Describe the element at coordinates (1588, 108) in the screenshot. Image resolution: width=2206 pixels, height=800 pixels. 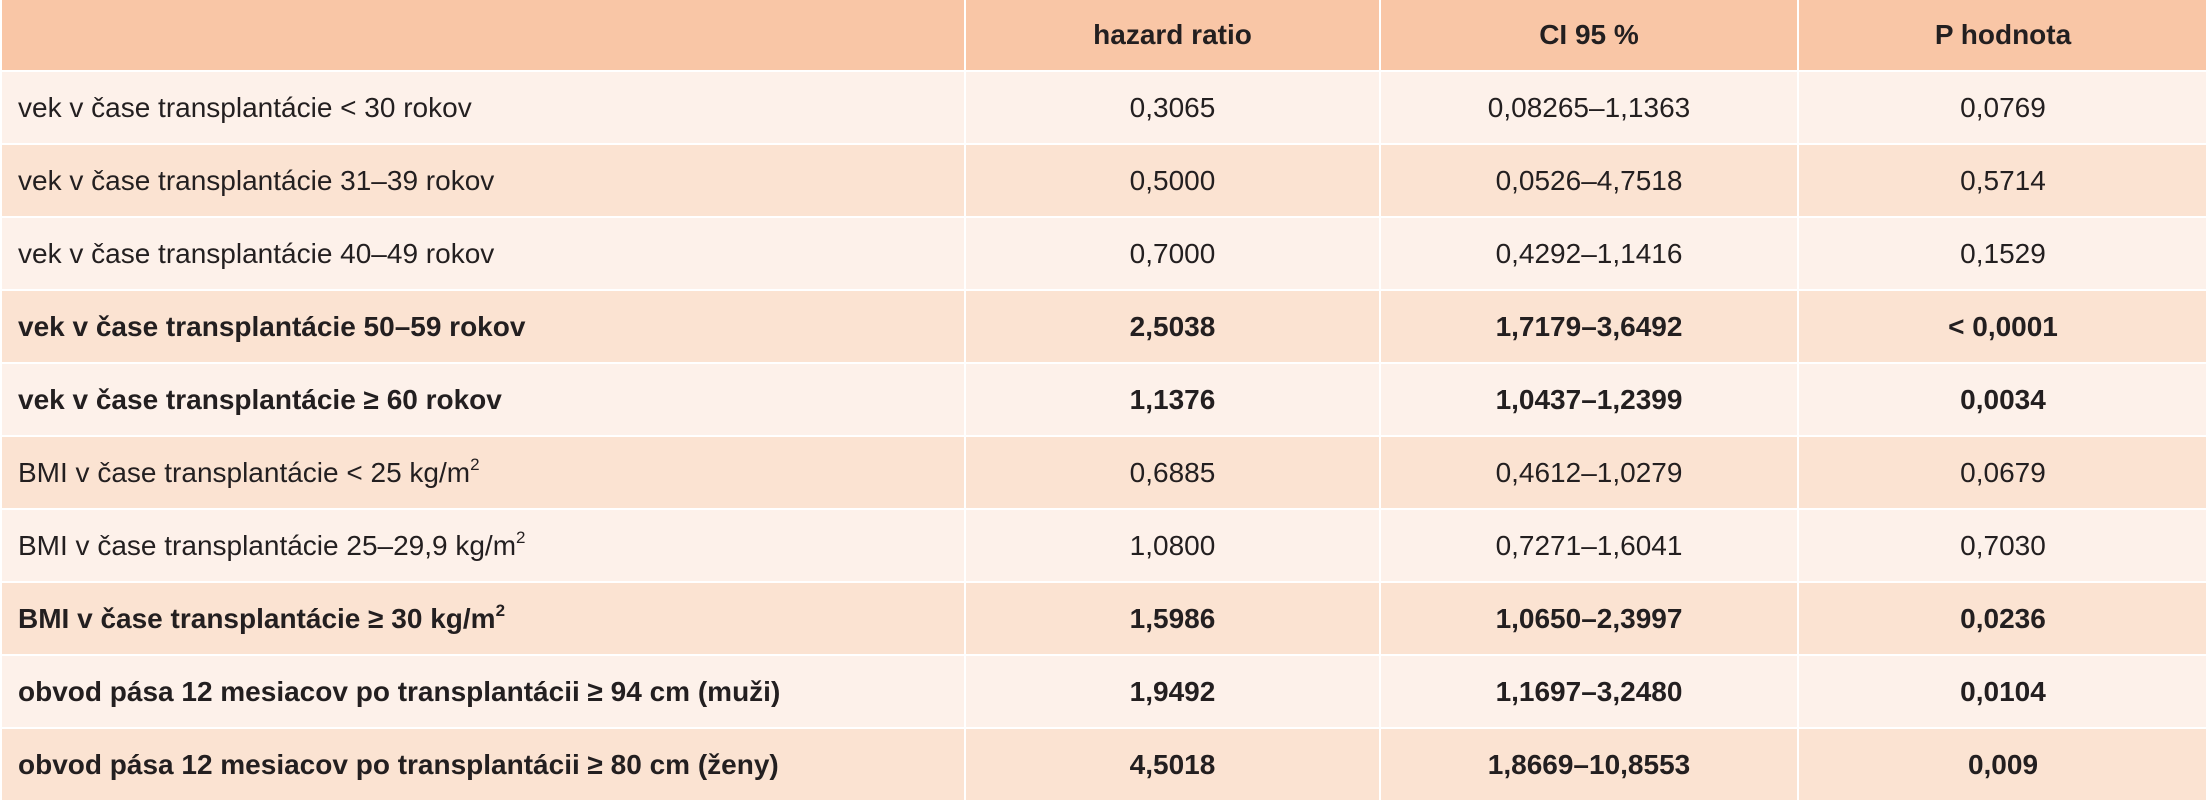
I see `value-cell: 0,08265–1,1363` at that location.